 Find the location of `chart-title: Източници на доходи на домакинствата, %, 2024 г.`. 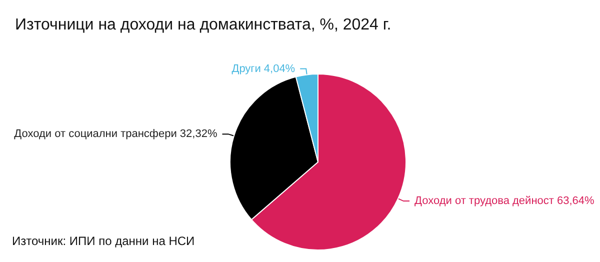

chart-title: Източници на доходи на домакинствата, %, 2024 г. is located at coordinates (203, 25).